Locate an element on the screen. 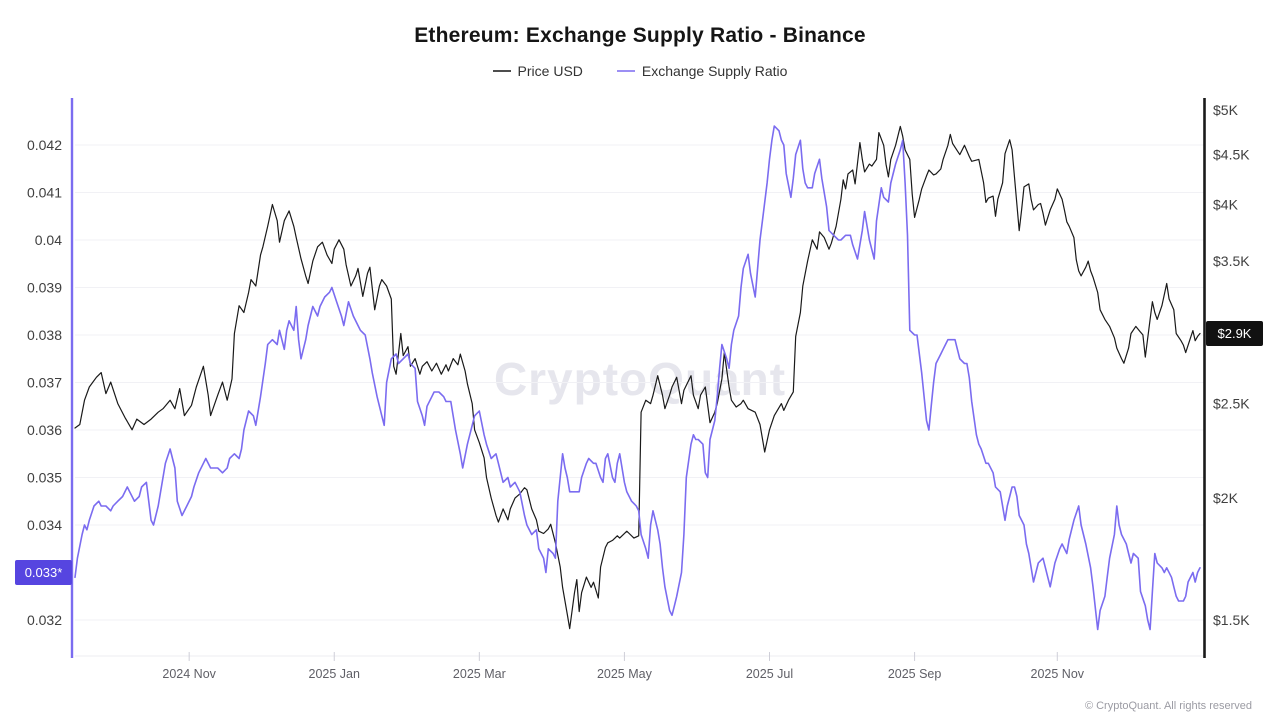  cryptoquant-watermark: CryptoQuant is located at coordinates (640, 379).